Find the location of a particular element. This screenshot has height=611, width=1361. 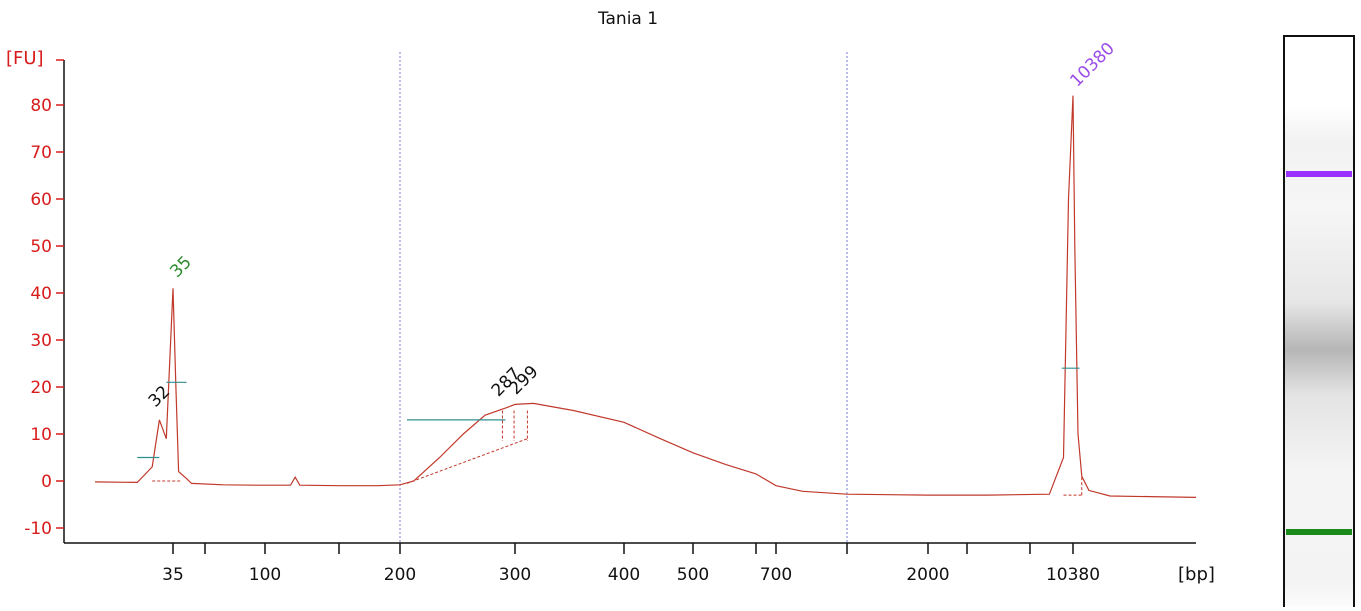

y-tick-label: 30 is located at coordinates (41, 341).